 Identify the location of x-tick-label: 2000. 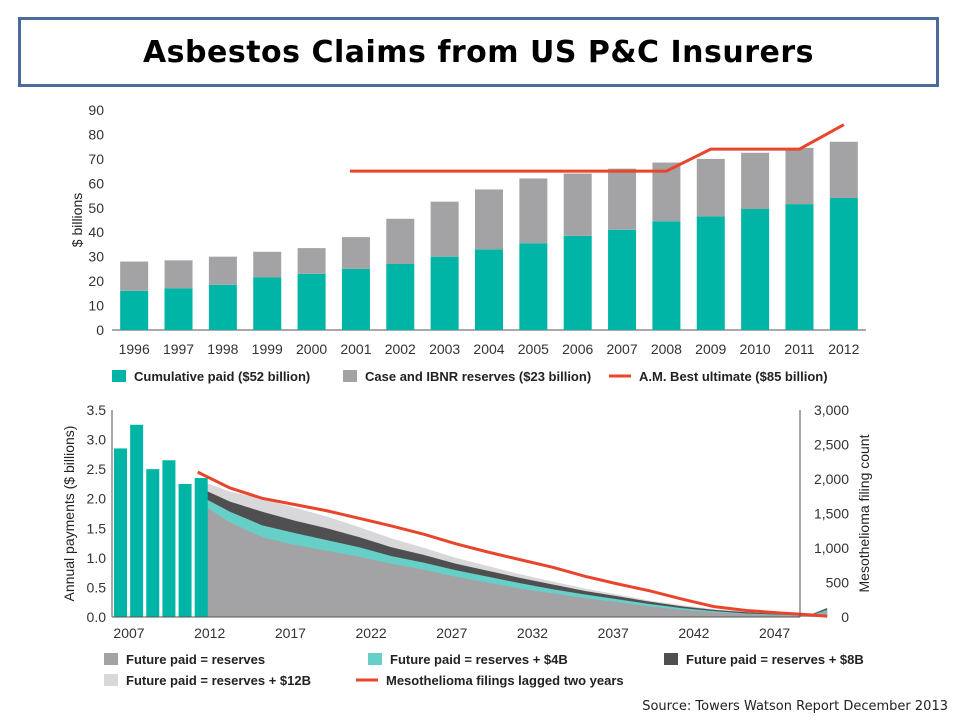
(311, 349).